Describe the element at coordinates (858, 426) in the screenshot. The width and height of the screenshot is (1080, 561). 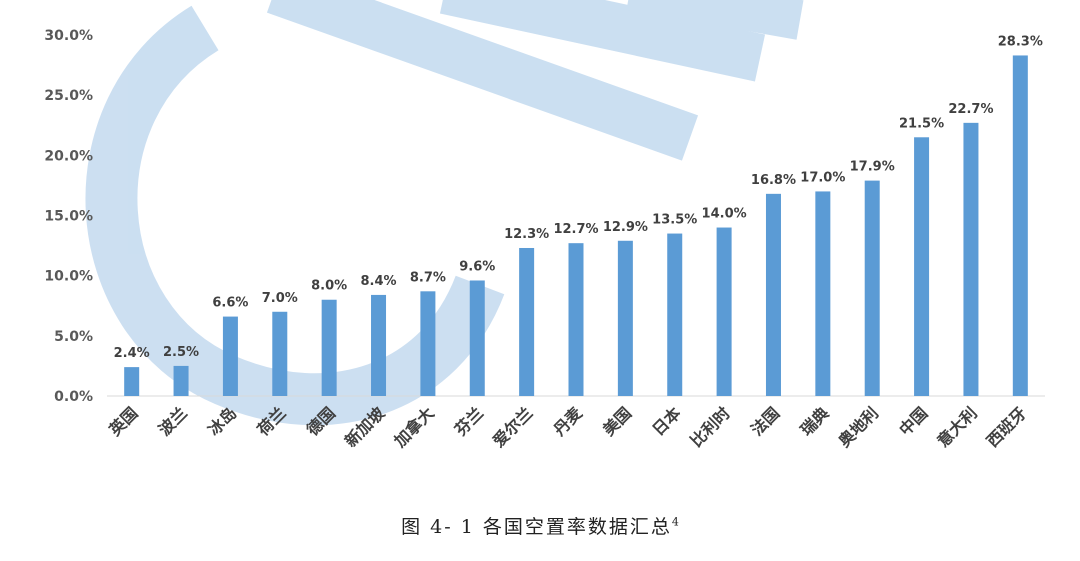
I see `category-label: 奥地利` at that location.